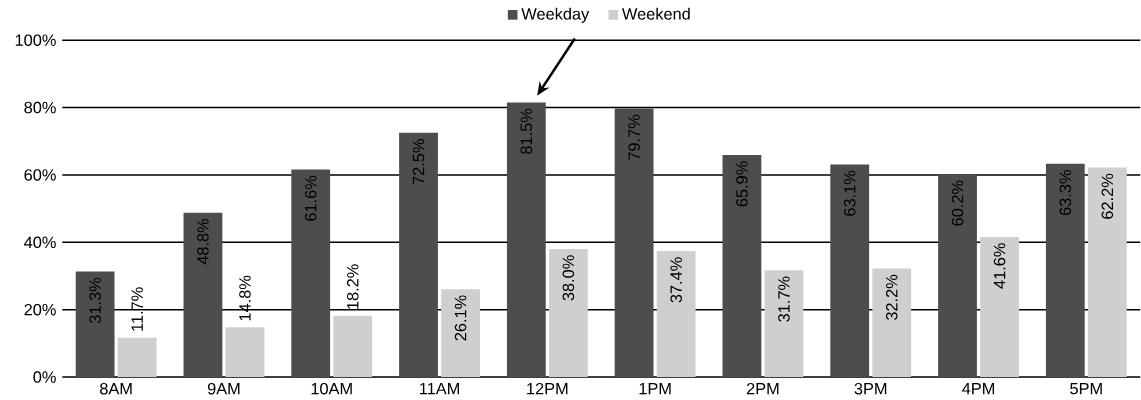 This screenshot has height=400, width=1141. What do you see at coordinates (439, 388) in the screenshot?
I see `x-tick-label: 11AM` at bounding box center [439, 388].